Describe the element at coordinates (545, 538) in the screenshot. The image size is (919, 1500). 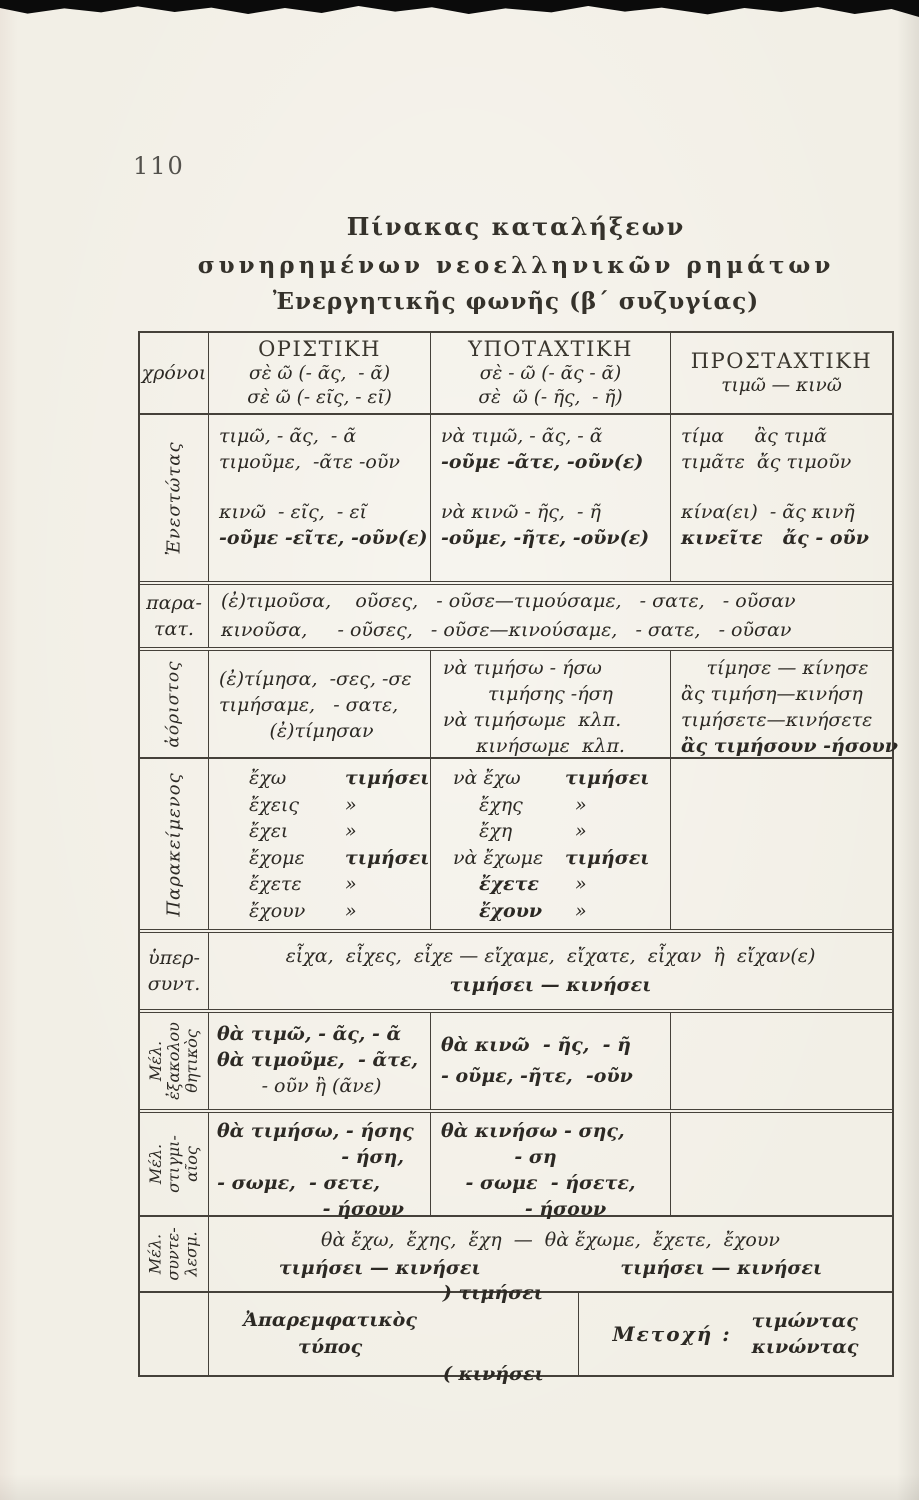
I see `cell-line: -οῦμε, -ῆτε, -οῦν(ε)` at that location.